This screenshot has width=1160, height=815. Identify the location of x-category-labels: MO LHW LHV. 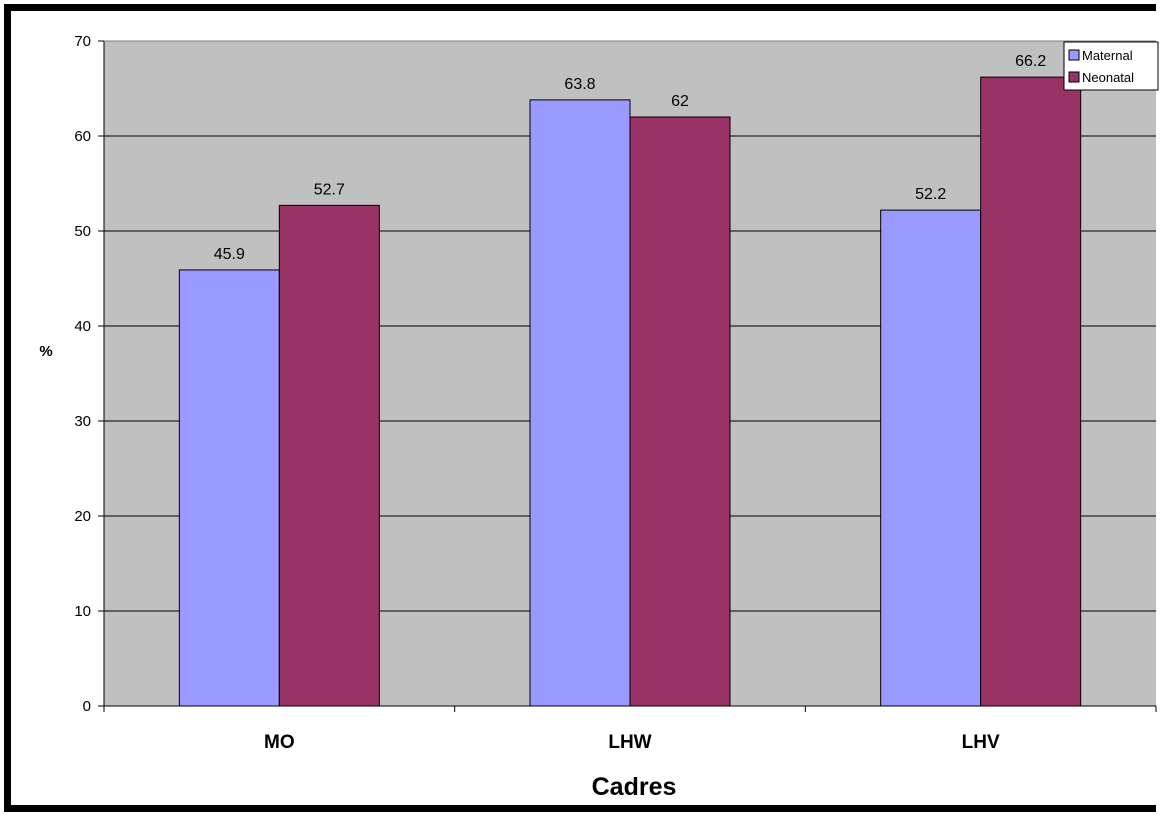
(632, 742).